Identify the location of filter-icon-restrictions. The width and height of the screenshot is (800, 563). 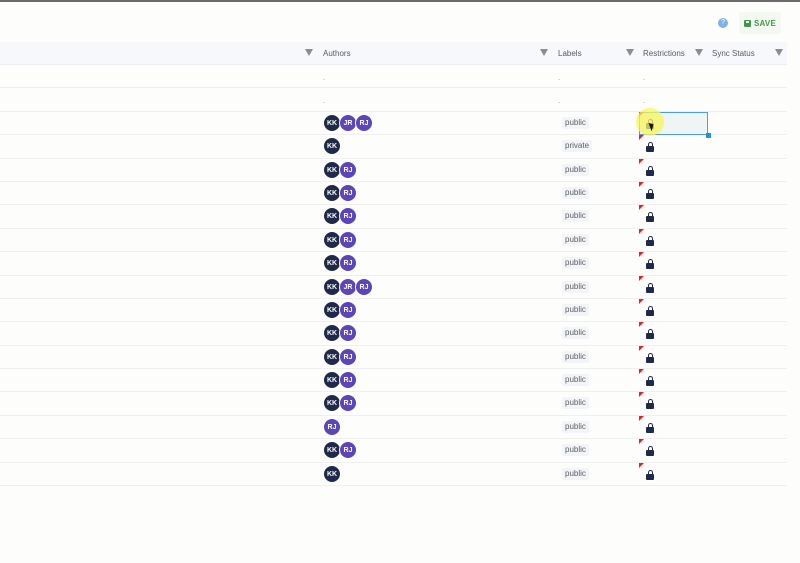
(699, 52).